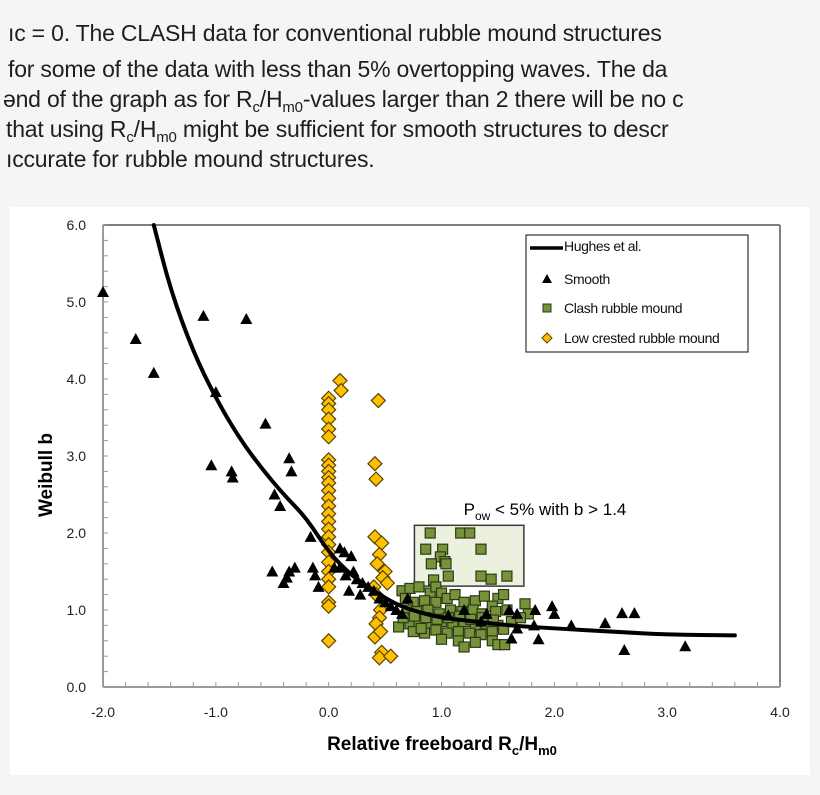 The height and width of the screenshot is (795, 820). I want to click on legend-box, so click(637, 293).